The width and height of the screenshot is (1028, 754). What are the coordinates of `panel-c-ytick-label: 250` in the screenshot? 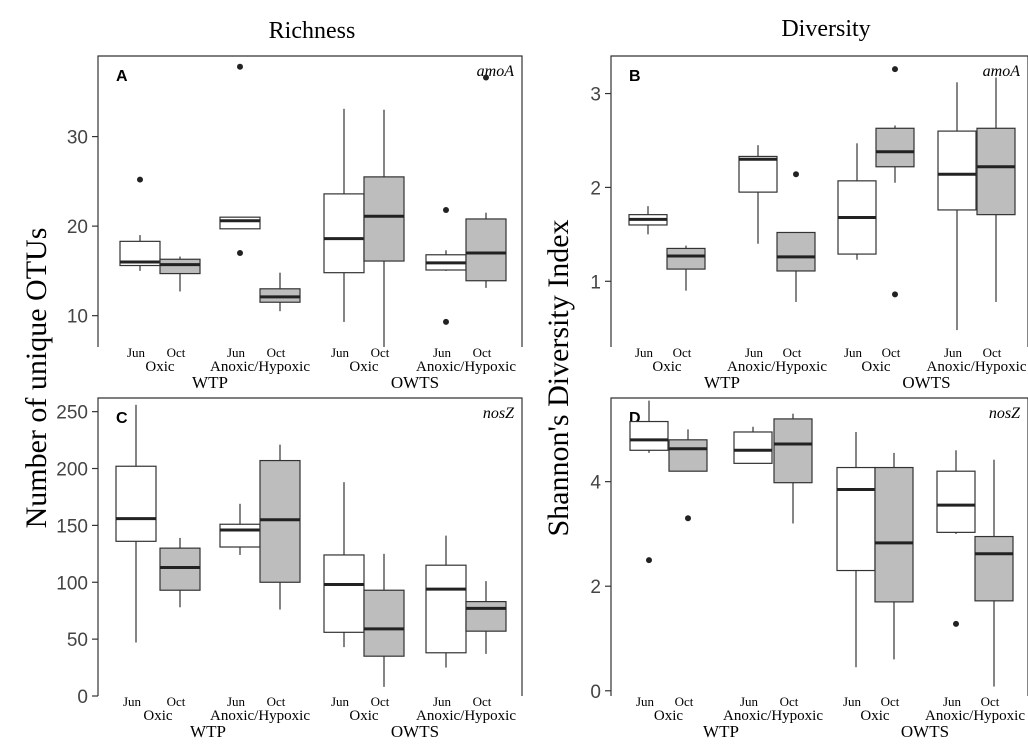 It's located at (72, 413).